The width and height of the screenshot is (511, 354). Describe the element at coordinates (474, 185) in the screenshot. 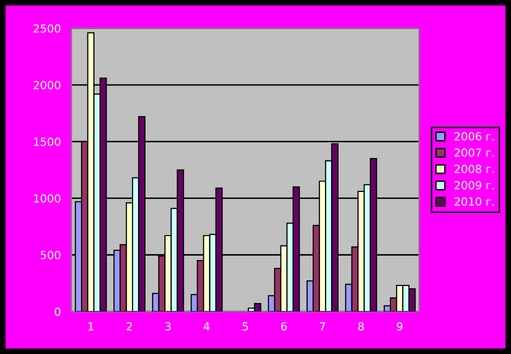

I see `legend-label: 2009 г.` at that location.